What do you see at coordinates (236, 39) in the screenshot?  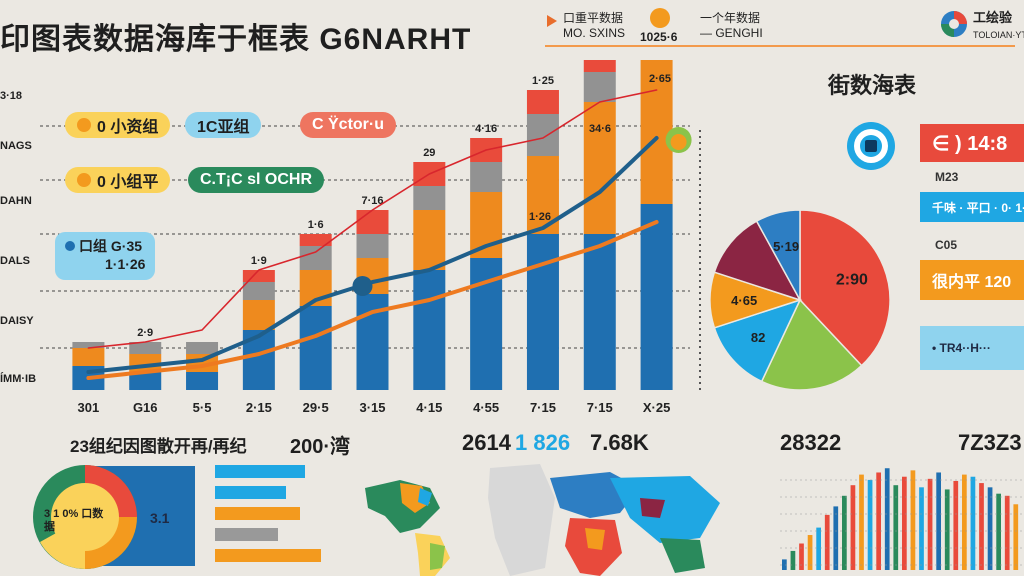 I see `page-title: 印图表数据海库于框表 G6NARHT` at bounding box center [236, 39].